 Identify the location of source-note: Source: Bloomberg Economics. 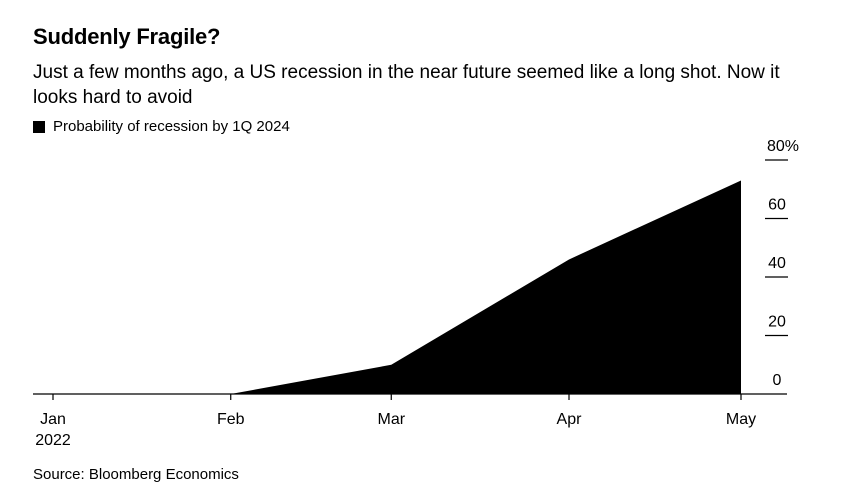
(136, 474).